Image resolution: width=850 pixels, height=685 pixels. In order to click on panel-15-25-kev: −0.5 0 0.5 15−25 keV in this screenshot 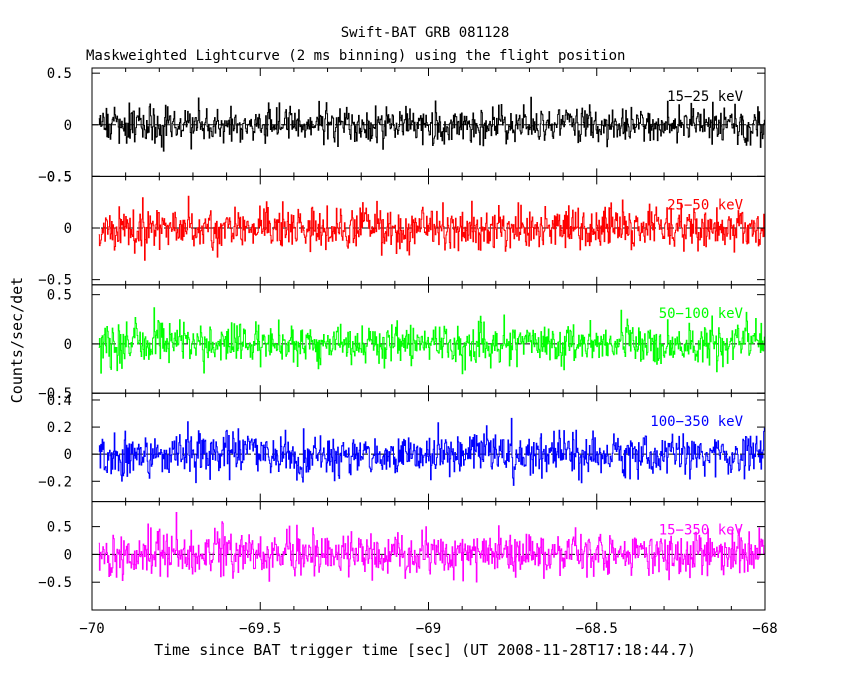, I will do `click(402, 125)`.